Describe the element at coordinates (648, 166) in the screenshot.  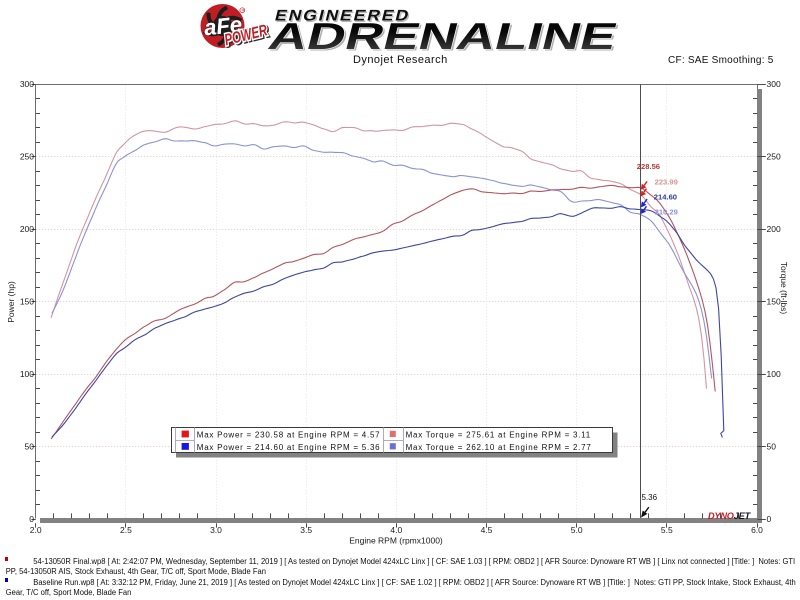
I see `svg-text: 228.56` at that location.